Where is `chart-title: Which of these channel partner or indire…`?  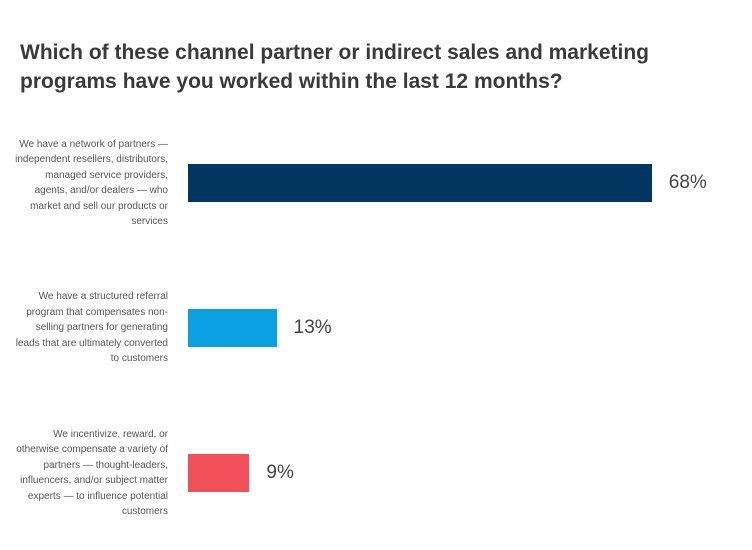 chart-title: Which of these channel partner or indire… is located at coordinates (334, 67).